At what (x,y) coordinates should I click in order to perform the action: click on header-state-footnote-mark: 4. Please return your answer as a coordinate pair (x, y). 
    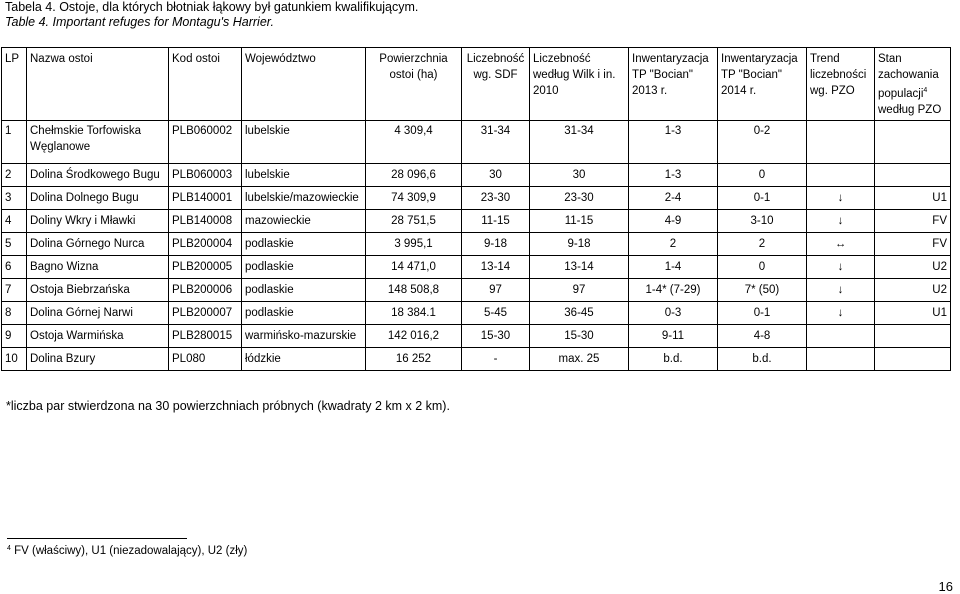
    Looking at the image, I should click on (925, 90).